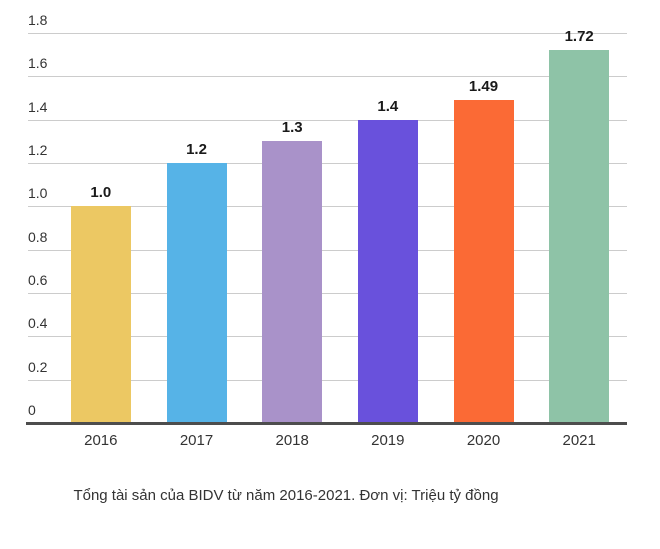  I want to click on y-tick-label: 1.4, so click(38, 106).